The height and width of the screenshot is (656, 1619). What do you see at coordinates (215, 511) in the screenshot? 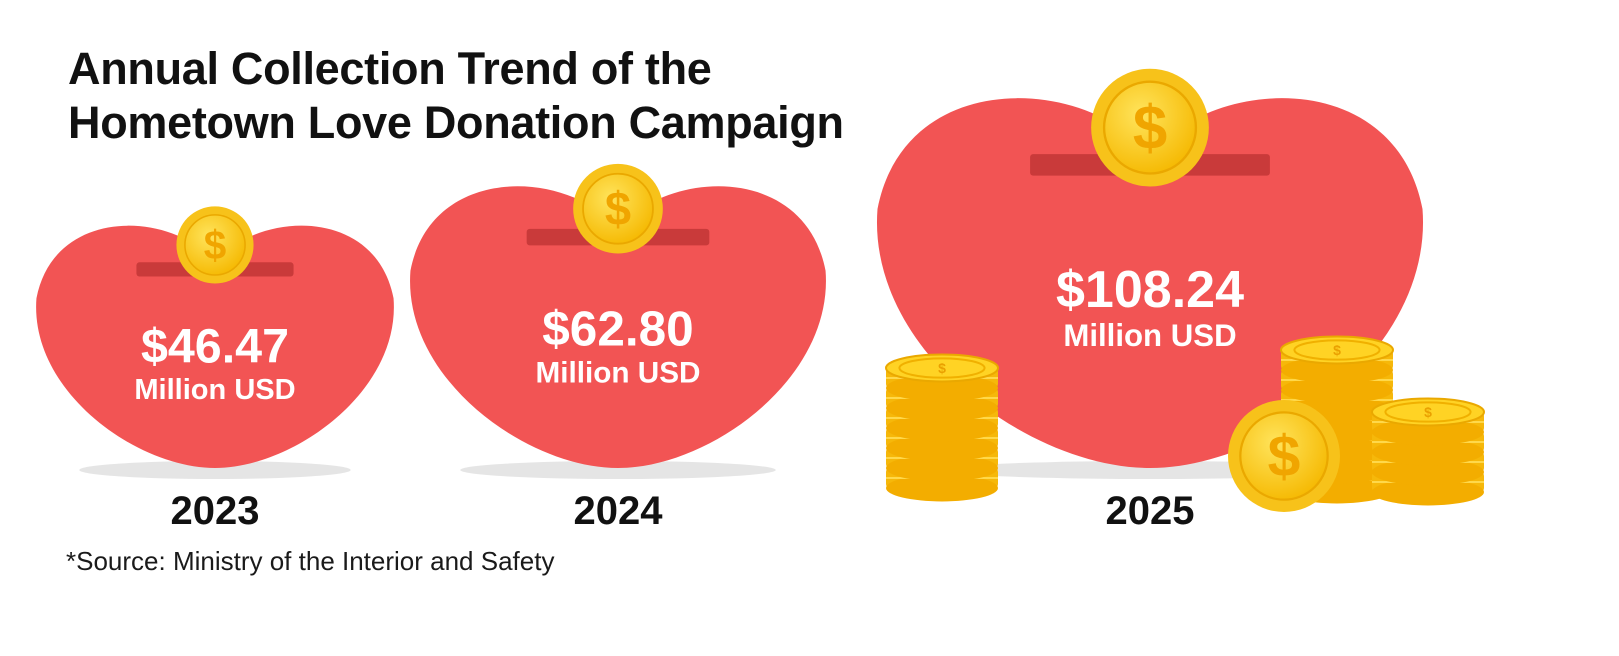
I see `year-label-2023: 2023` at bounding box center [215, 511].